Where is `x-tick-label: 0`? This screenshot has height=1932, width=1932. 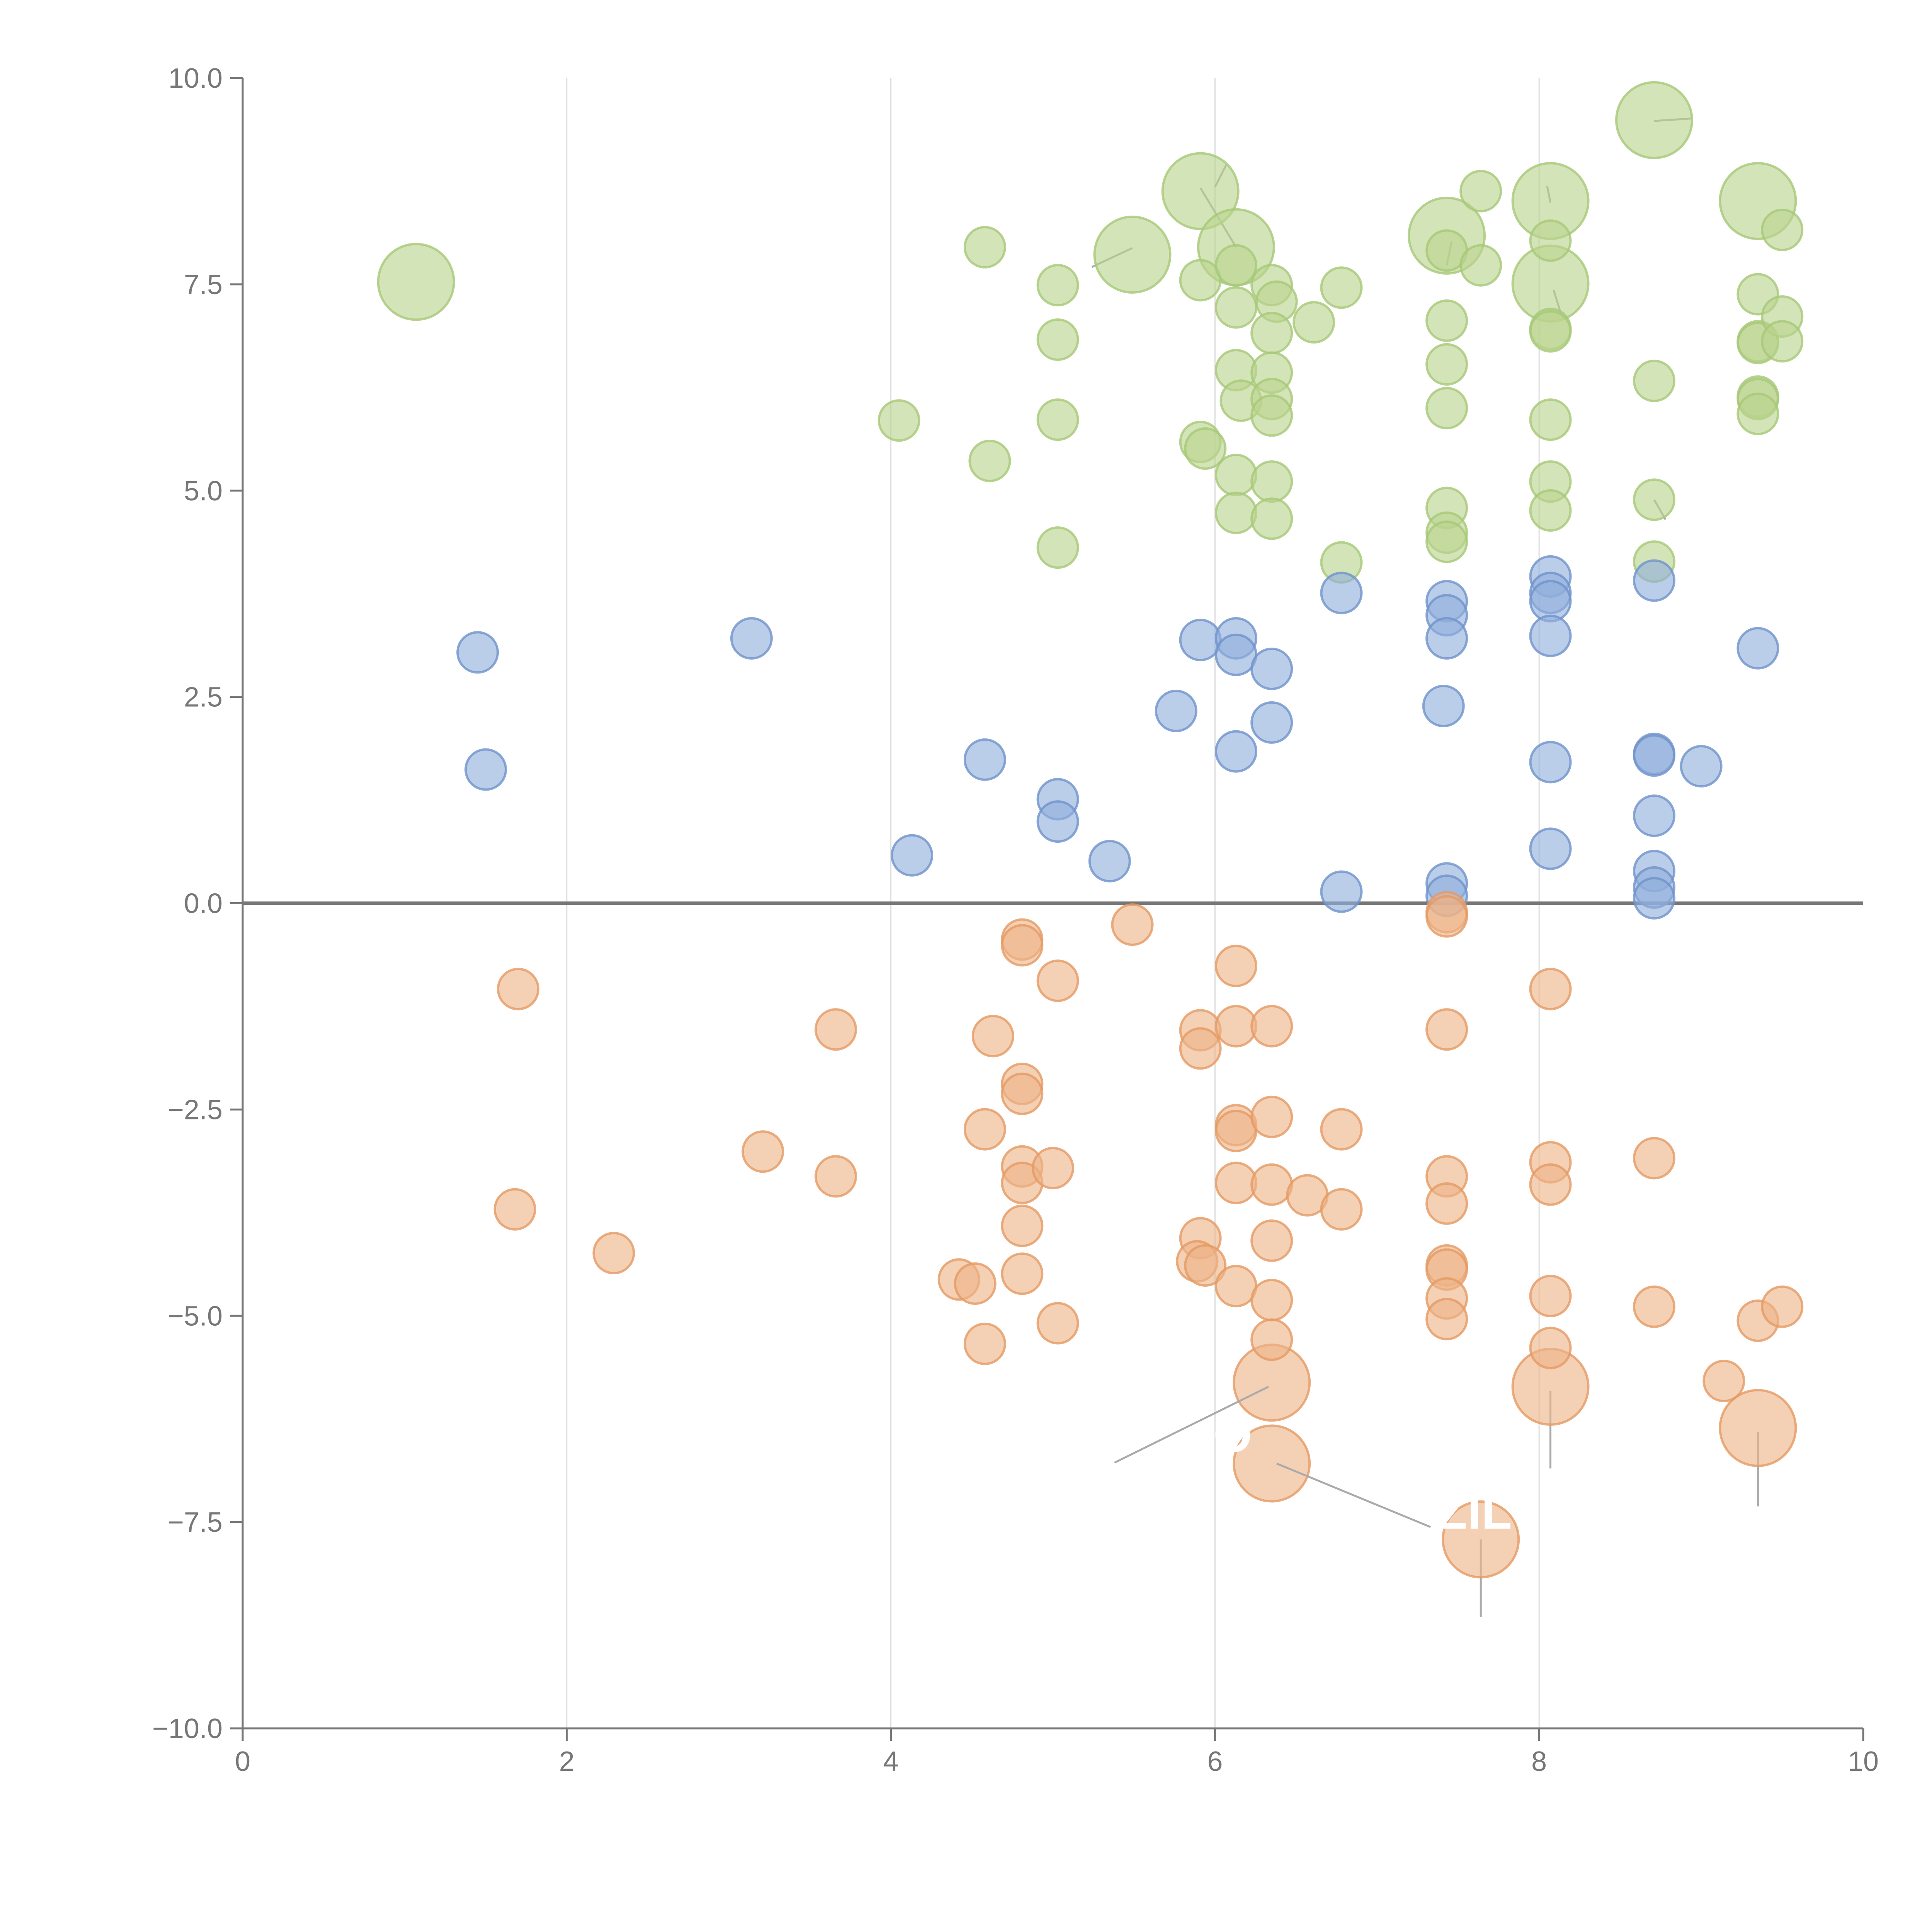
x-tick-label: 0 is located at coordinates (243, 1761).